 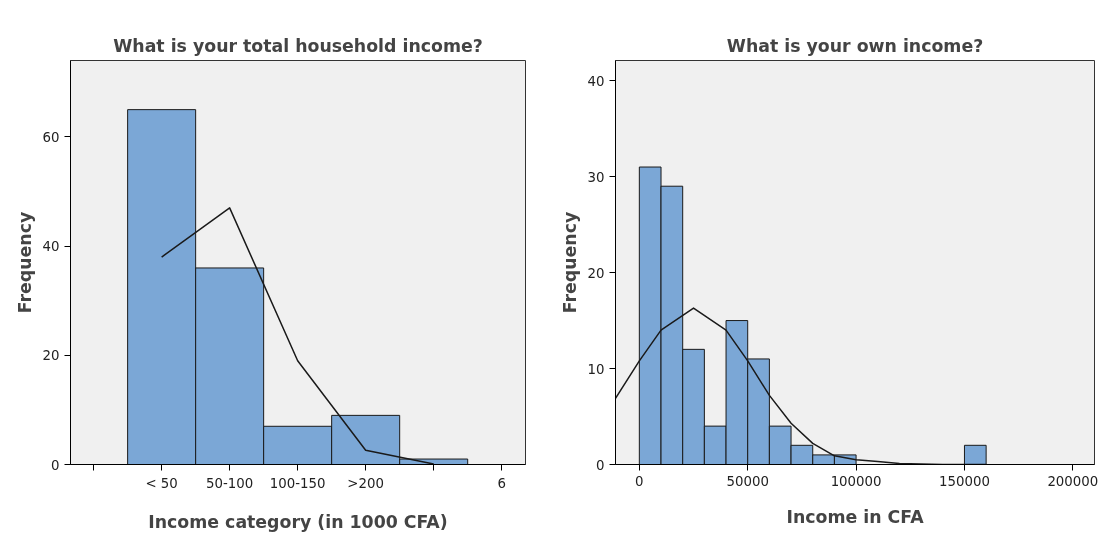 What do you see at coordinates (1073, 481) in the screenshot?
I see `x-tick-label: 200000` at bounding box center [1073, 481].